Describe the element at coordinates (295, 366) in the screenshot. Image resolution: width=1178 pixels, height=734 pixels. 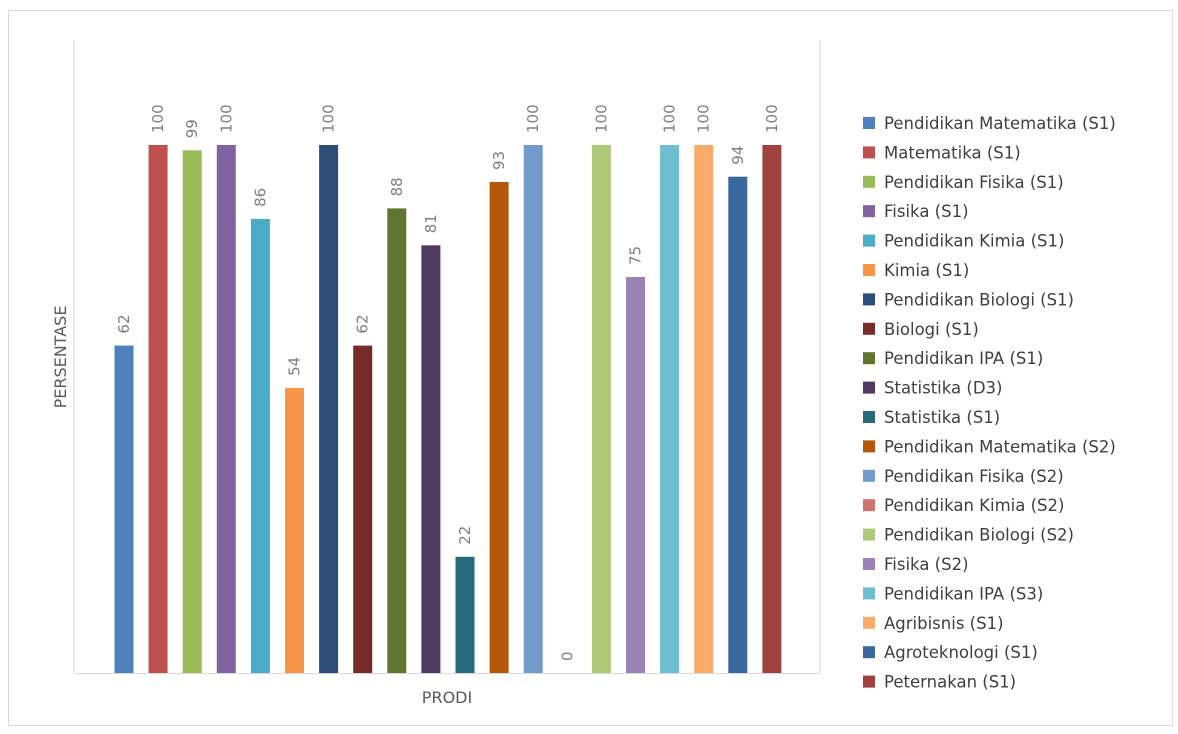
I see `data-label-6: 54` at that location.